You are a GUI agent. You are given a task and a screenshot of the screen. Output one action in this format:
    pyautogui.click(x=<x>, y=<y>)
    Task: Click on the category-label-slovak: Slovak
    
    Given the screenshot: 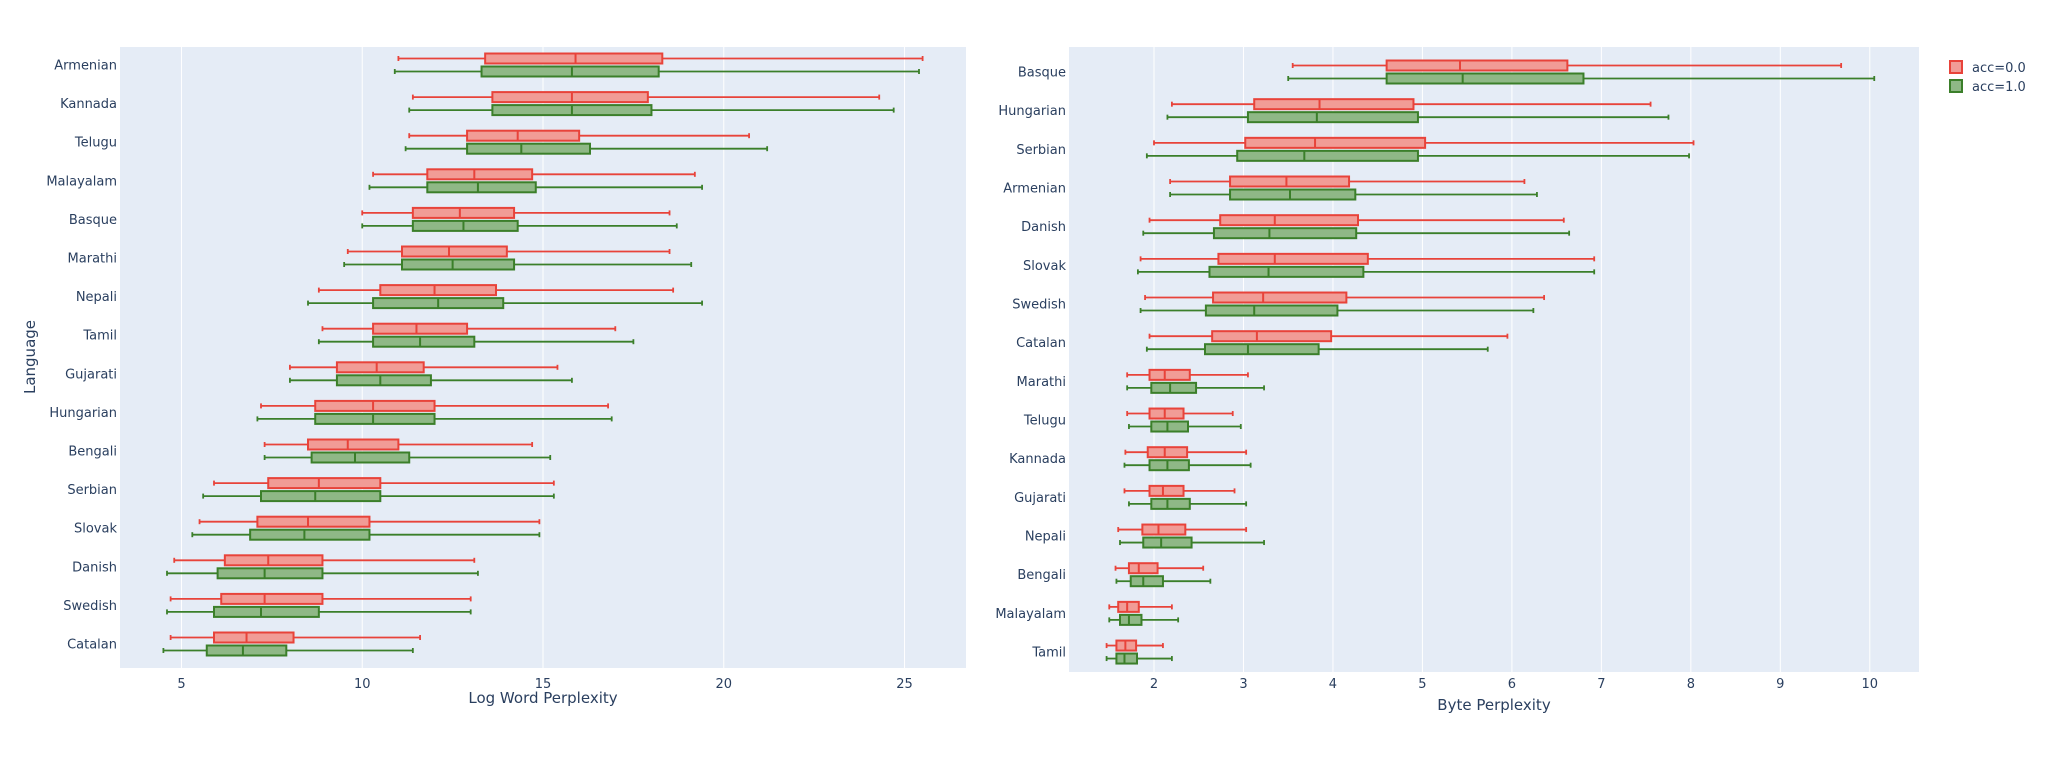 What is the action you would take?
    pyautogui.click(x=1044, y=266)
    